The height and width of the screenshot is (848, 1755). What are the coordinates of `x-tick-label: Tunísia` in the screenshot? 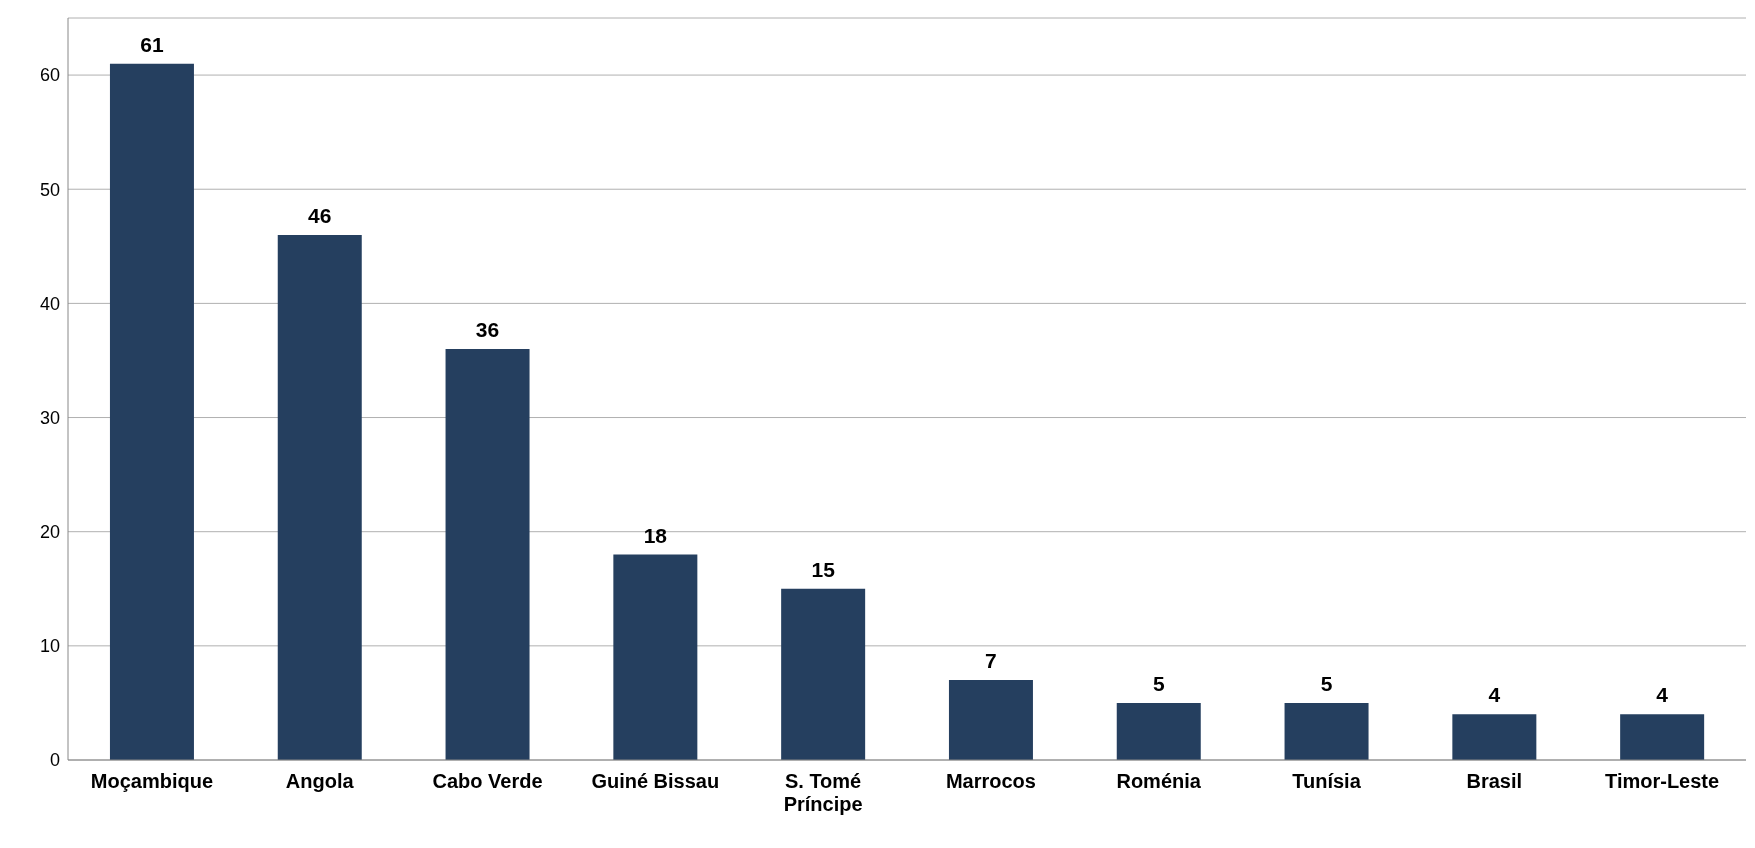 It's located at (1327, 781).